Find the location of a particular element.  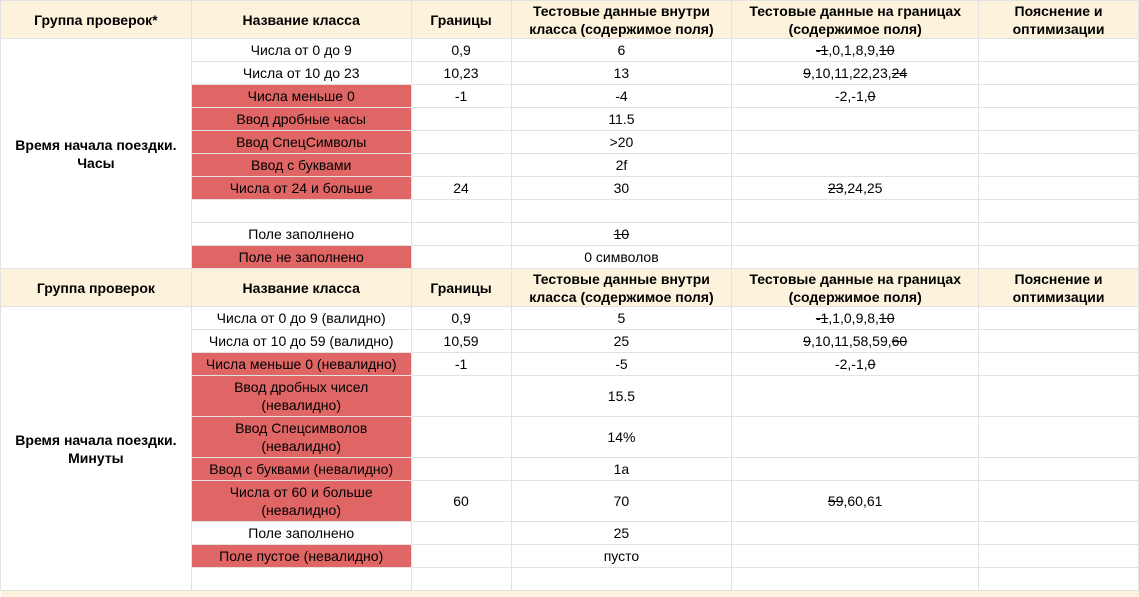

edge-data-cell: -1,1,0,9,8,10 is located at coordinates (855, 318).